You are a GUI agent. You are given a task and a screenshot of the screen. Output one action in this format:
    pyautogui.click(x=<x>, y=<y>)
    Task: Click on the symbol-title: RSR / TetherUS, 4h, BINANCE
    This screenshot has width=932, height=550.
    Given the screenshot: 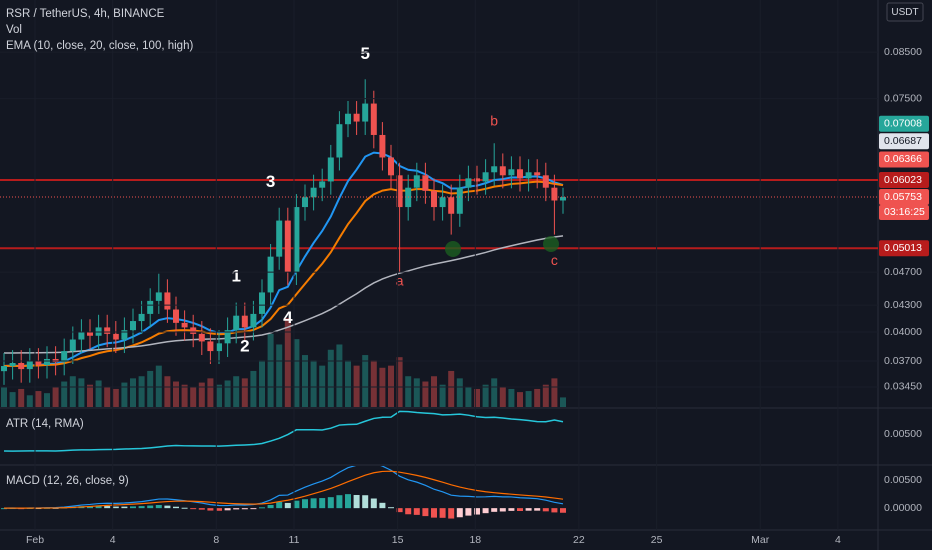 What is the action you would take?
    pyautogui.click(x=85, y=14)
    